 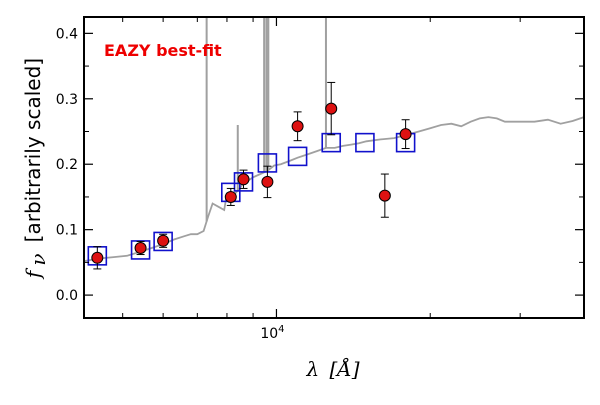 I want to click on x-axis-unit: [Å], so click(x=344, y=368).